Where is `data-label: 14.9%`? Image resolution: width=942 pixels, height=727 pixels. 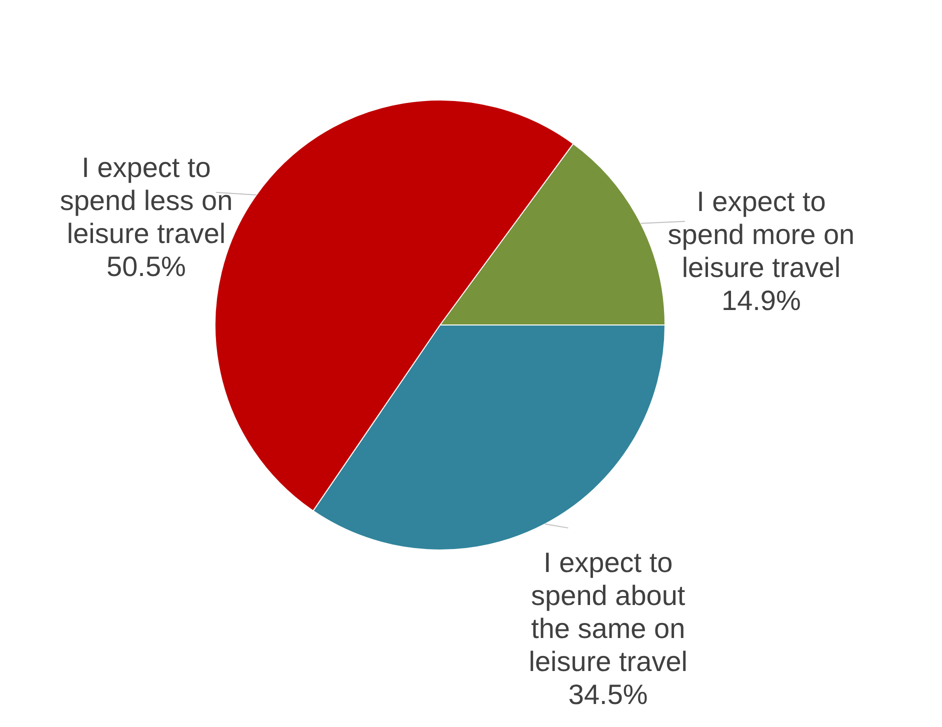
data-label: 14.9% is located at coordinates (761, 300).